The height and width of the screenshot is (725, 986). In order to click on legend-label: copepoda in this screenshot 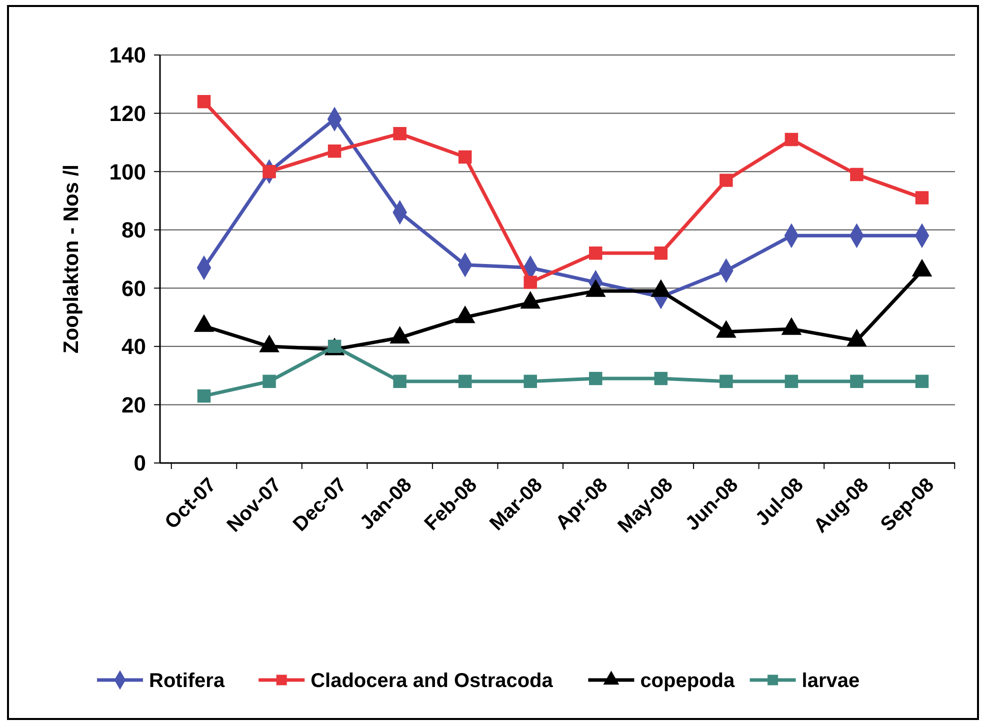, I will do `click(688, 681)`.